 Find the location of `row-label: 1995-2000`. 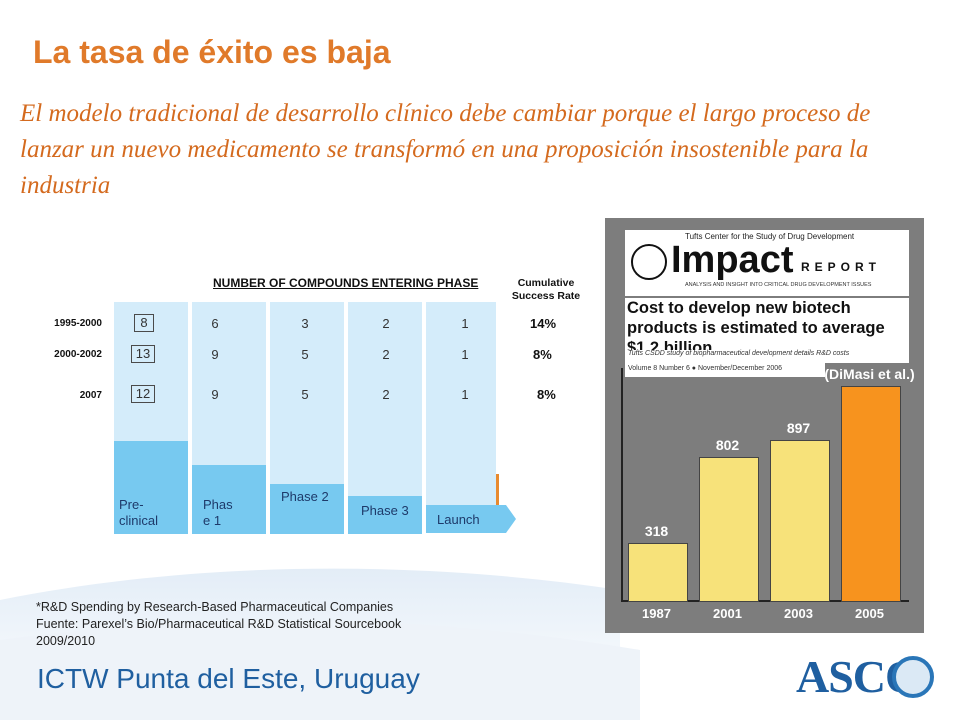

row-label: 1995-2000 is located at coordinates (78, 323).